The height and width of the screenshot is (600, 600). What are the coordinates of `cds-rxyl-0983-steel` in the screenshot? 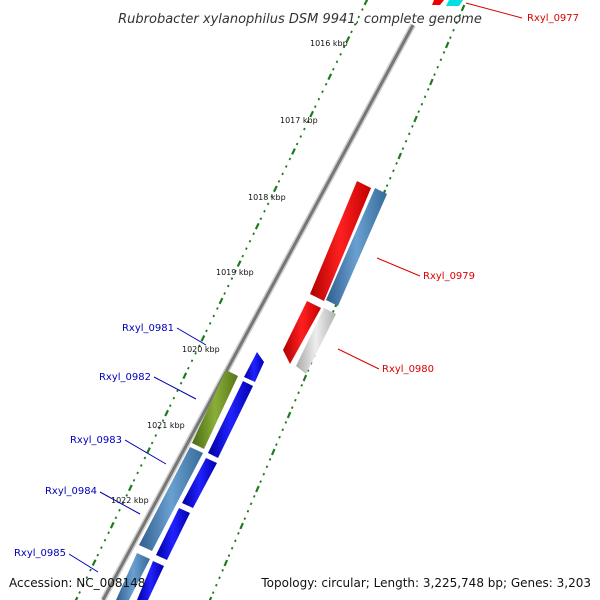 It's located at (171, 499).